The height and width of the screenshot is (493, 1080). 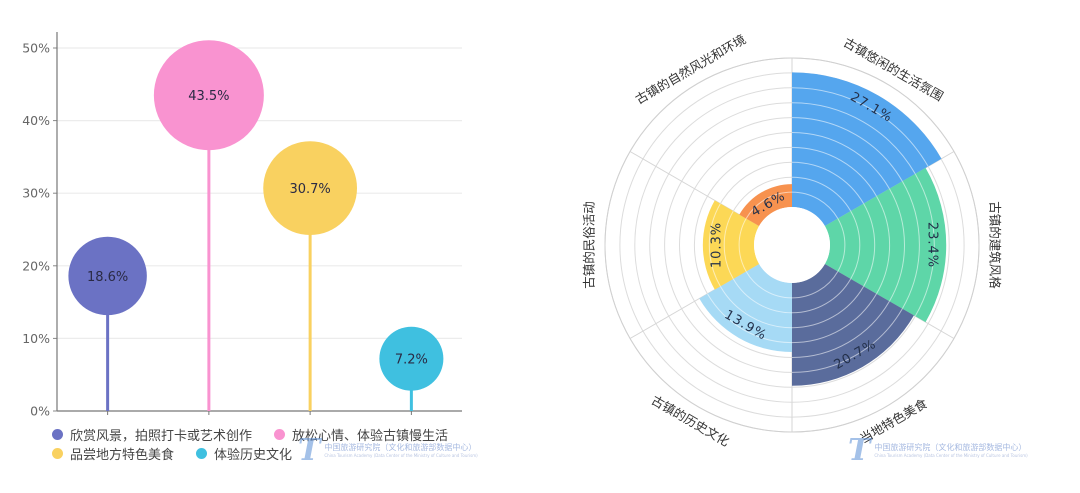 I want to click on y-tick-label: 10%, so click(x=36, y=338).